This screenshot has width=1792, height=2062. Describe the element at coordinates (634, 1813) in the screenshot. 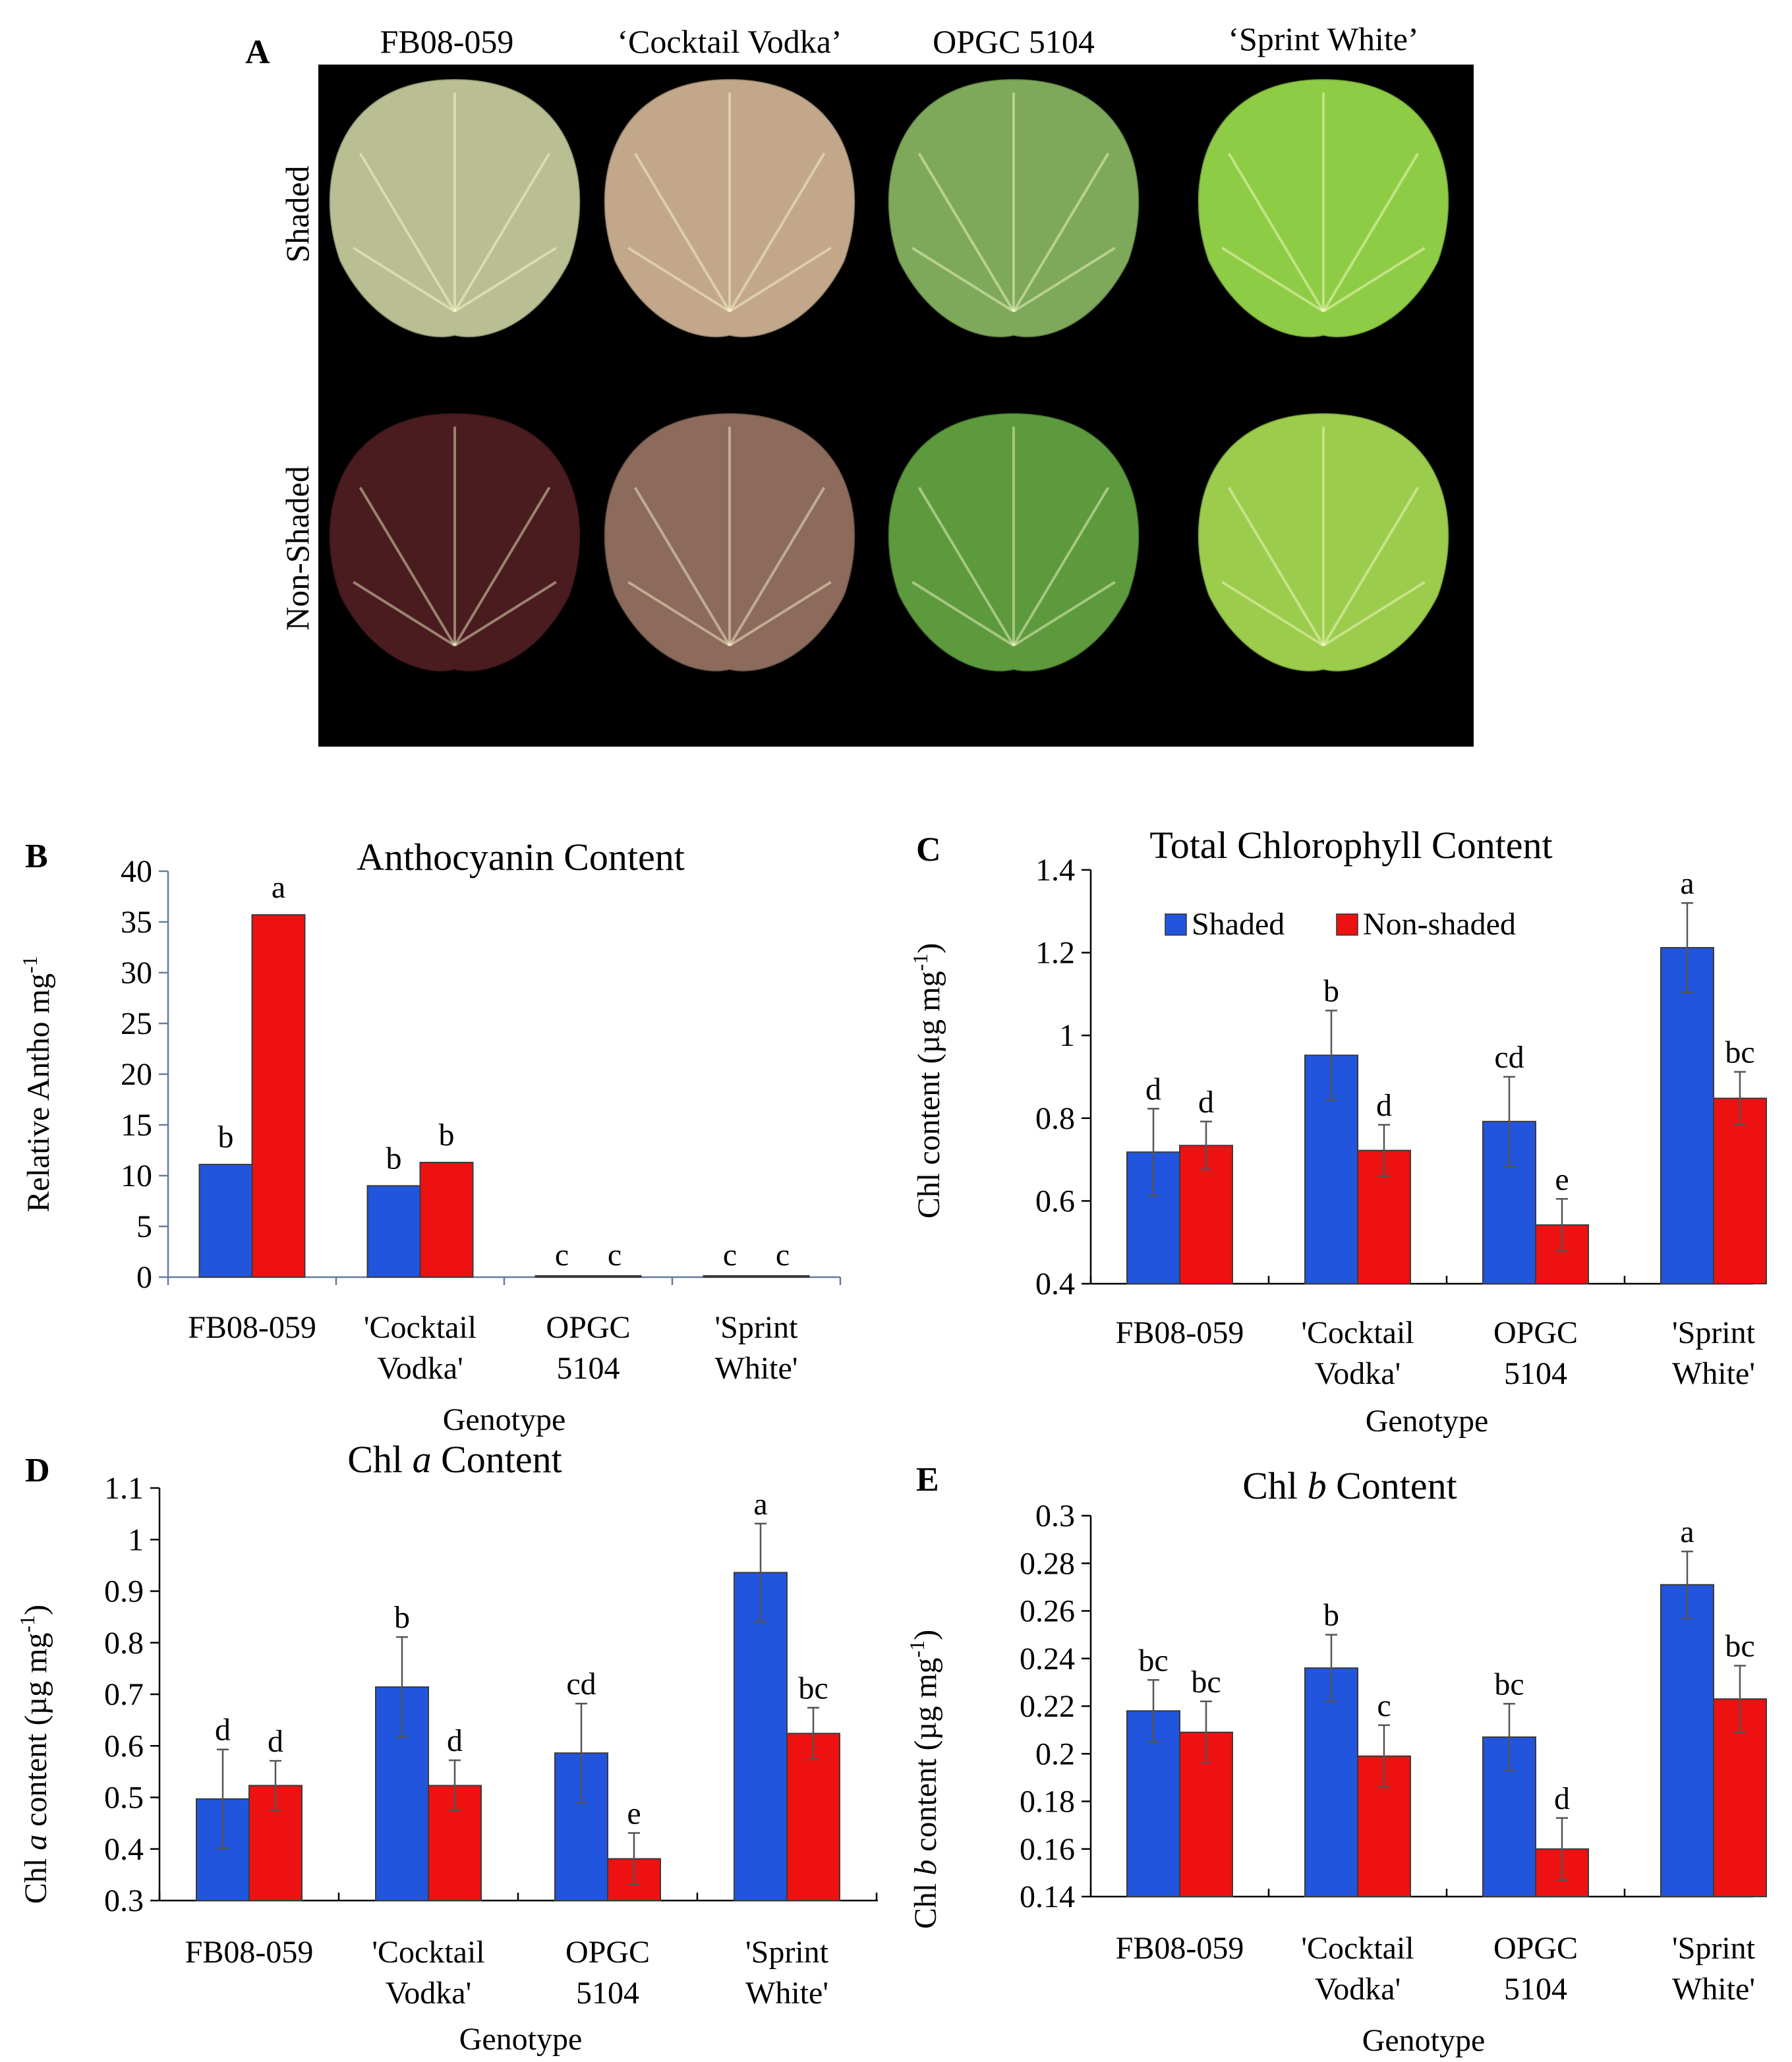

I see `significance-letter: e` at that location.